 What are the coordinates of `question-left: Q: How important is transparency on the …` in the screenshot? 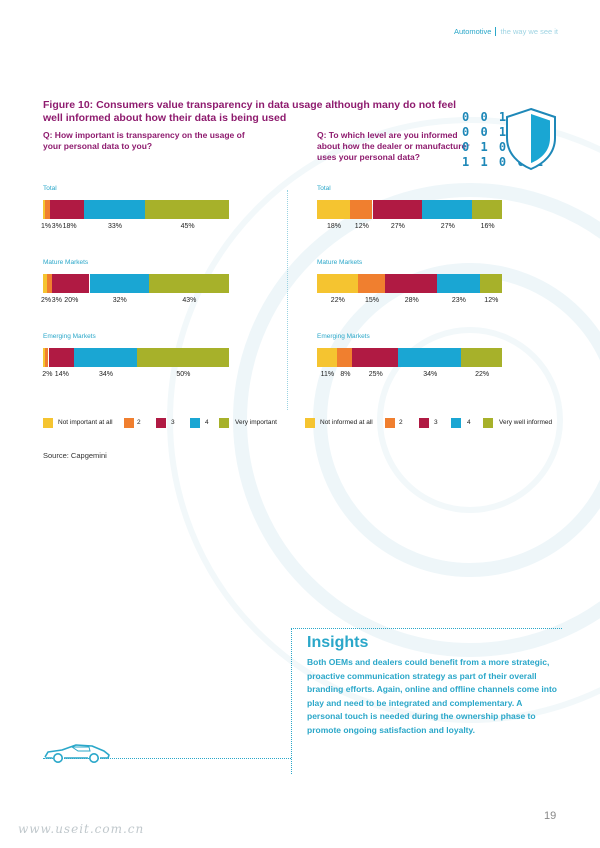 It's located at (144, 140).